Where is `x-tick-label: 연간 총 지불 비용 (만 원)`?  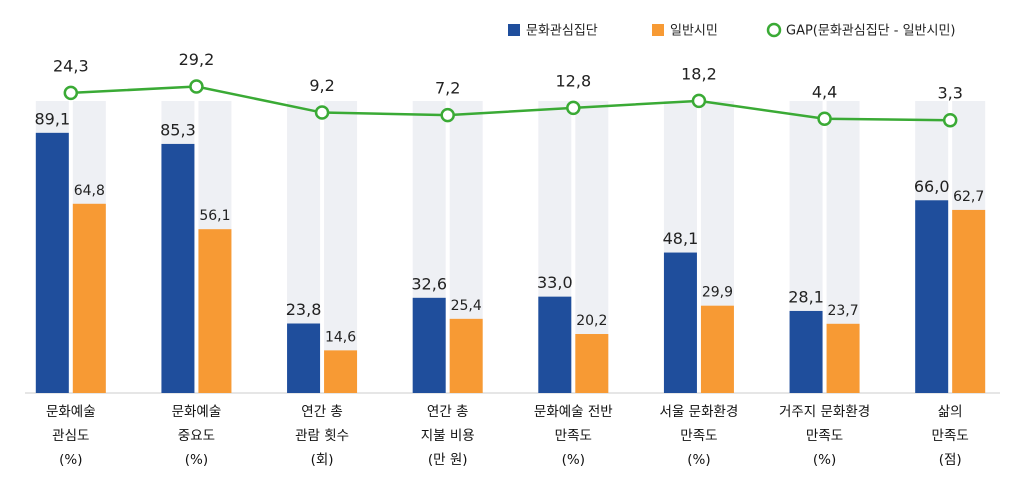
x-tick-label: 연간 총 지불 비용 (만 원) is located at coordinates (447, 436).